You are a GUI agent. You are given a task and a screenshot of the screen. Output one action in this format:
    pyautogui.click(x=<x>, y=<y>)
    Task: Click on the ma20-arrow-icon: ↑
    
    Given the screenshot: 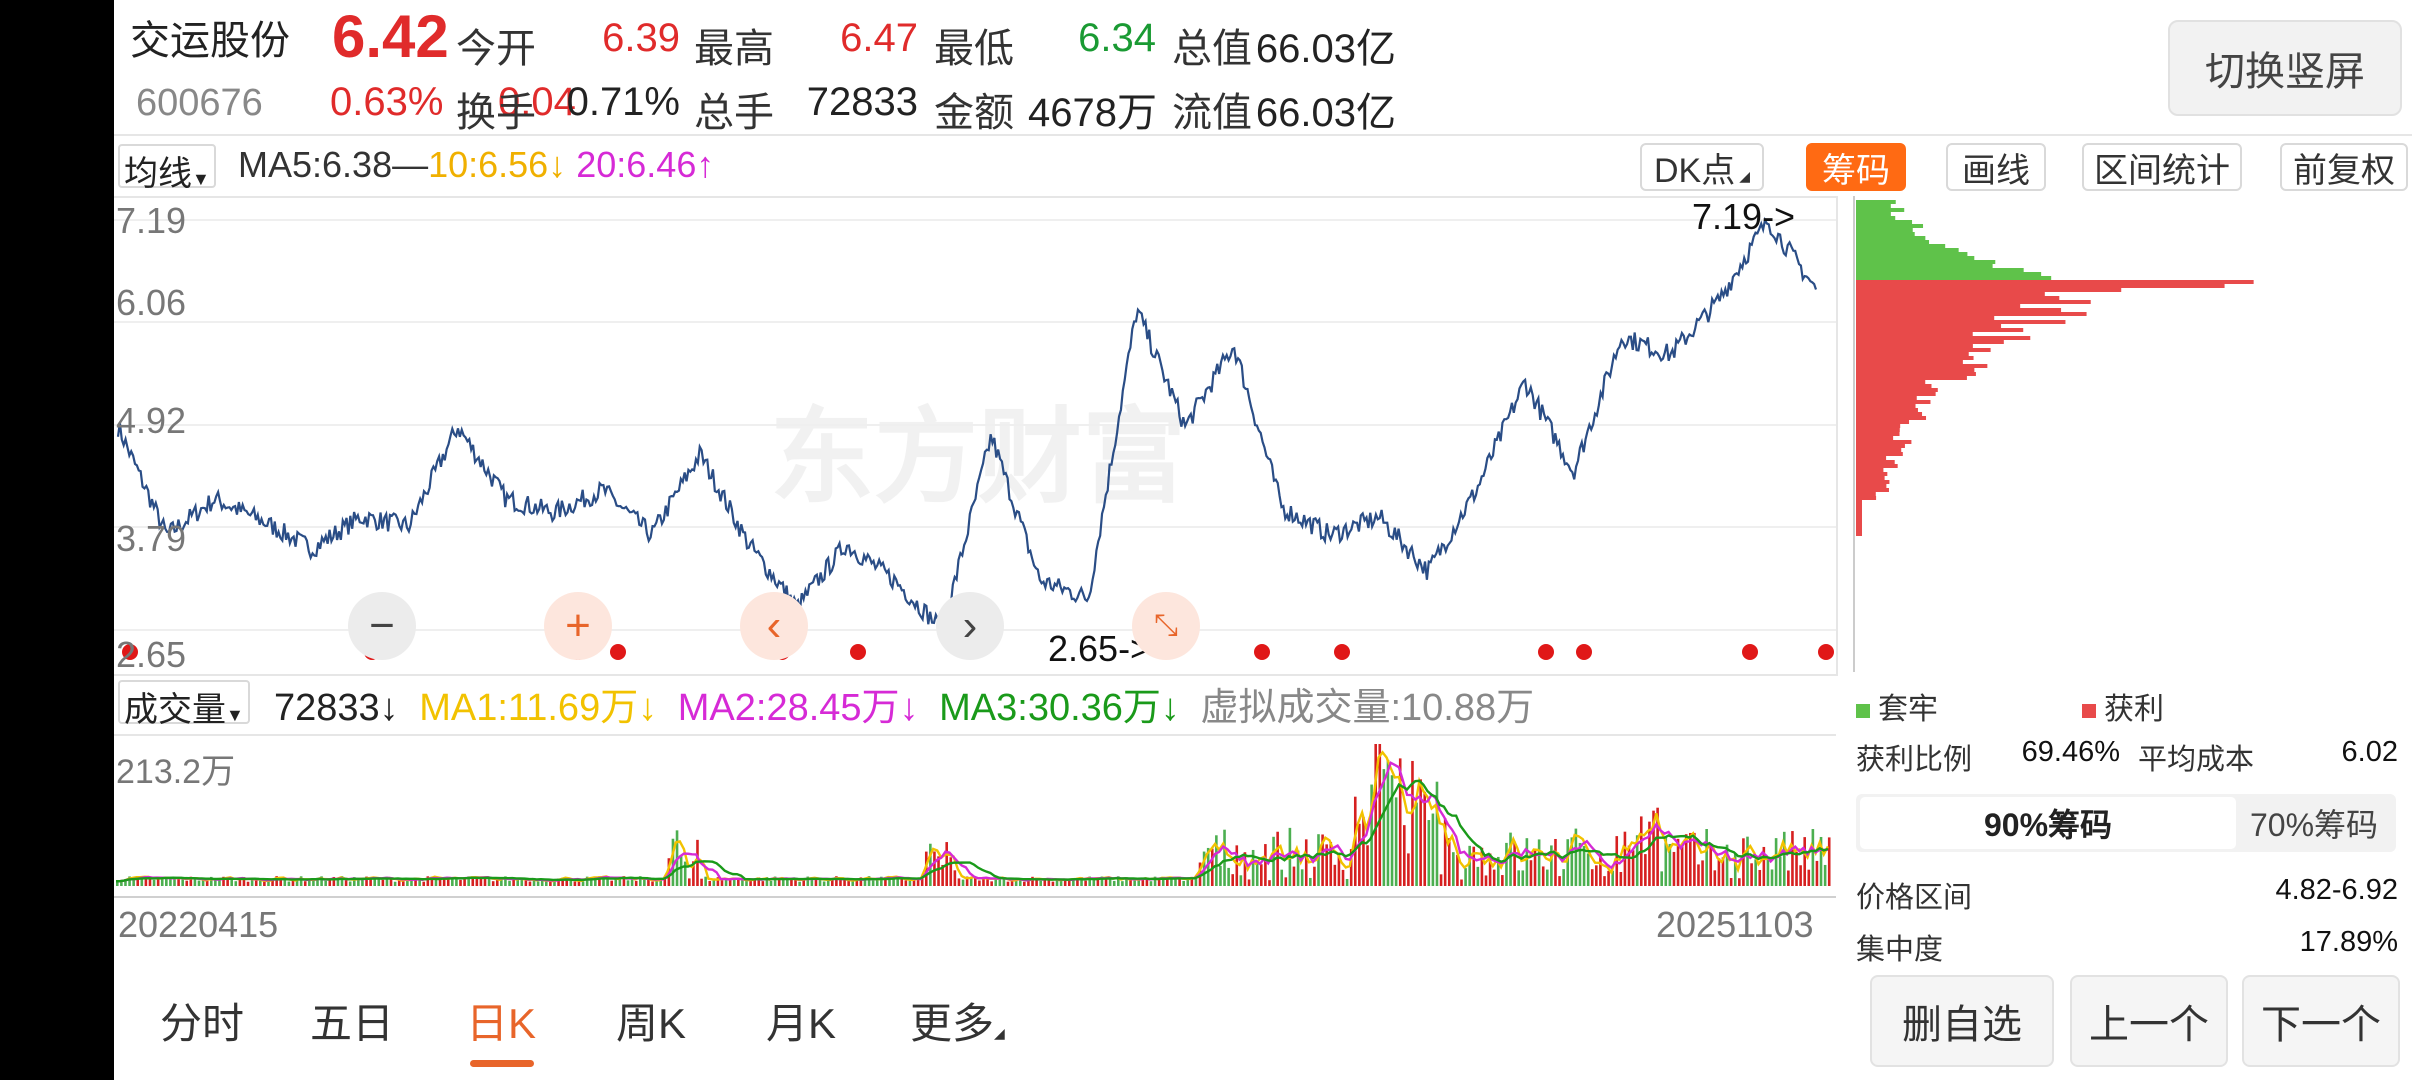 What is the action you would take?
    pyautogui.click(x=705, y=164)
    